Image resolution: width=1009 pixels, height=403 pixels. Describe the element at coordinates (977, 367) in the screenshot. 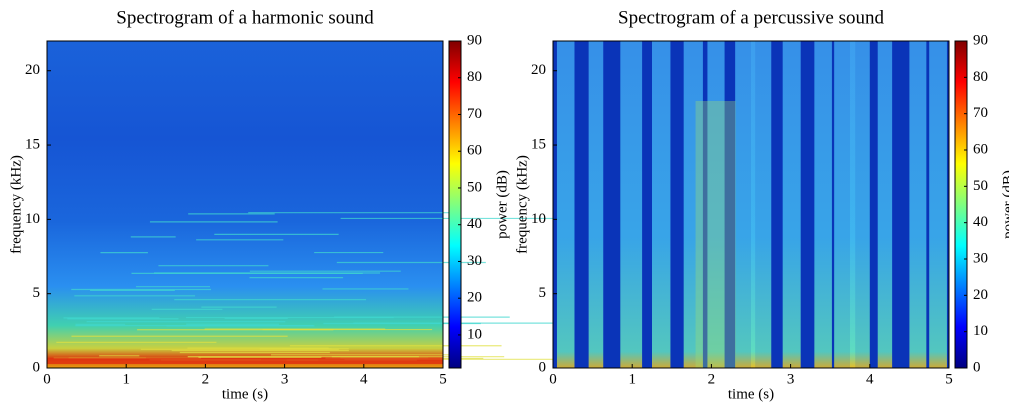

I see `colorbar-tick-label: 0` at that location.